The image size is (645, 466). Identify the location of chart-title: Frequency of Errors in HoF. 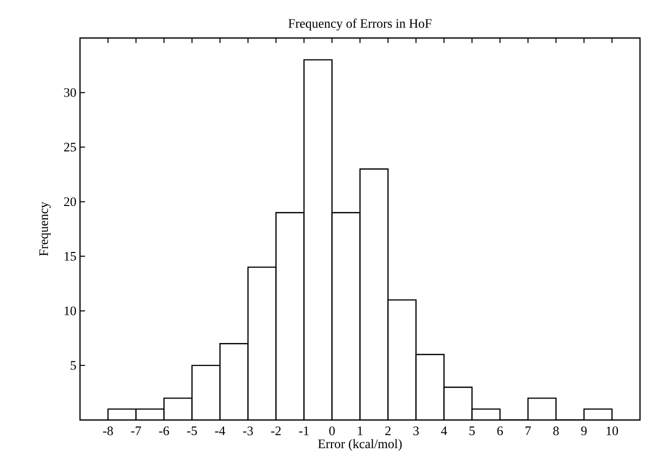
(360, 24).